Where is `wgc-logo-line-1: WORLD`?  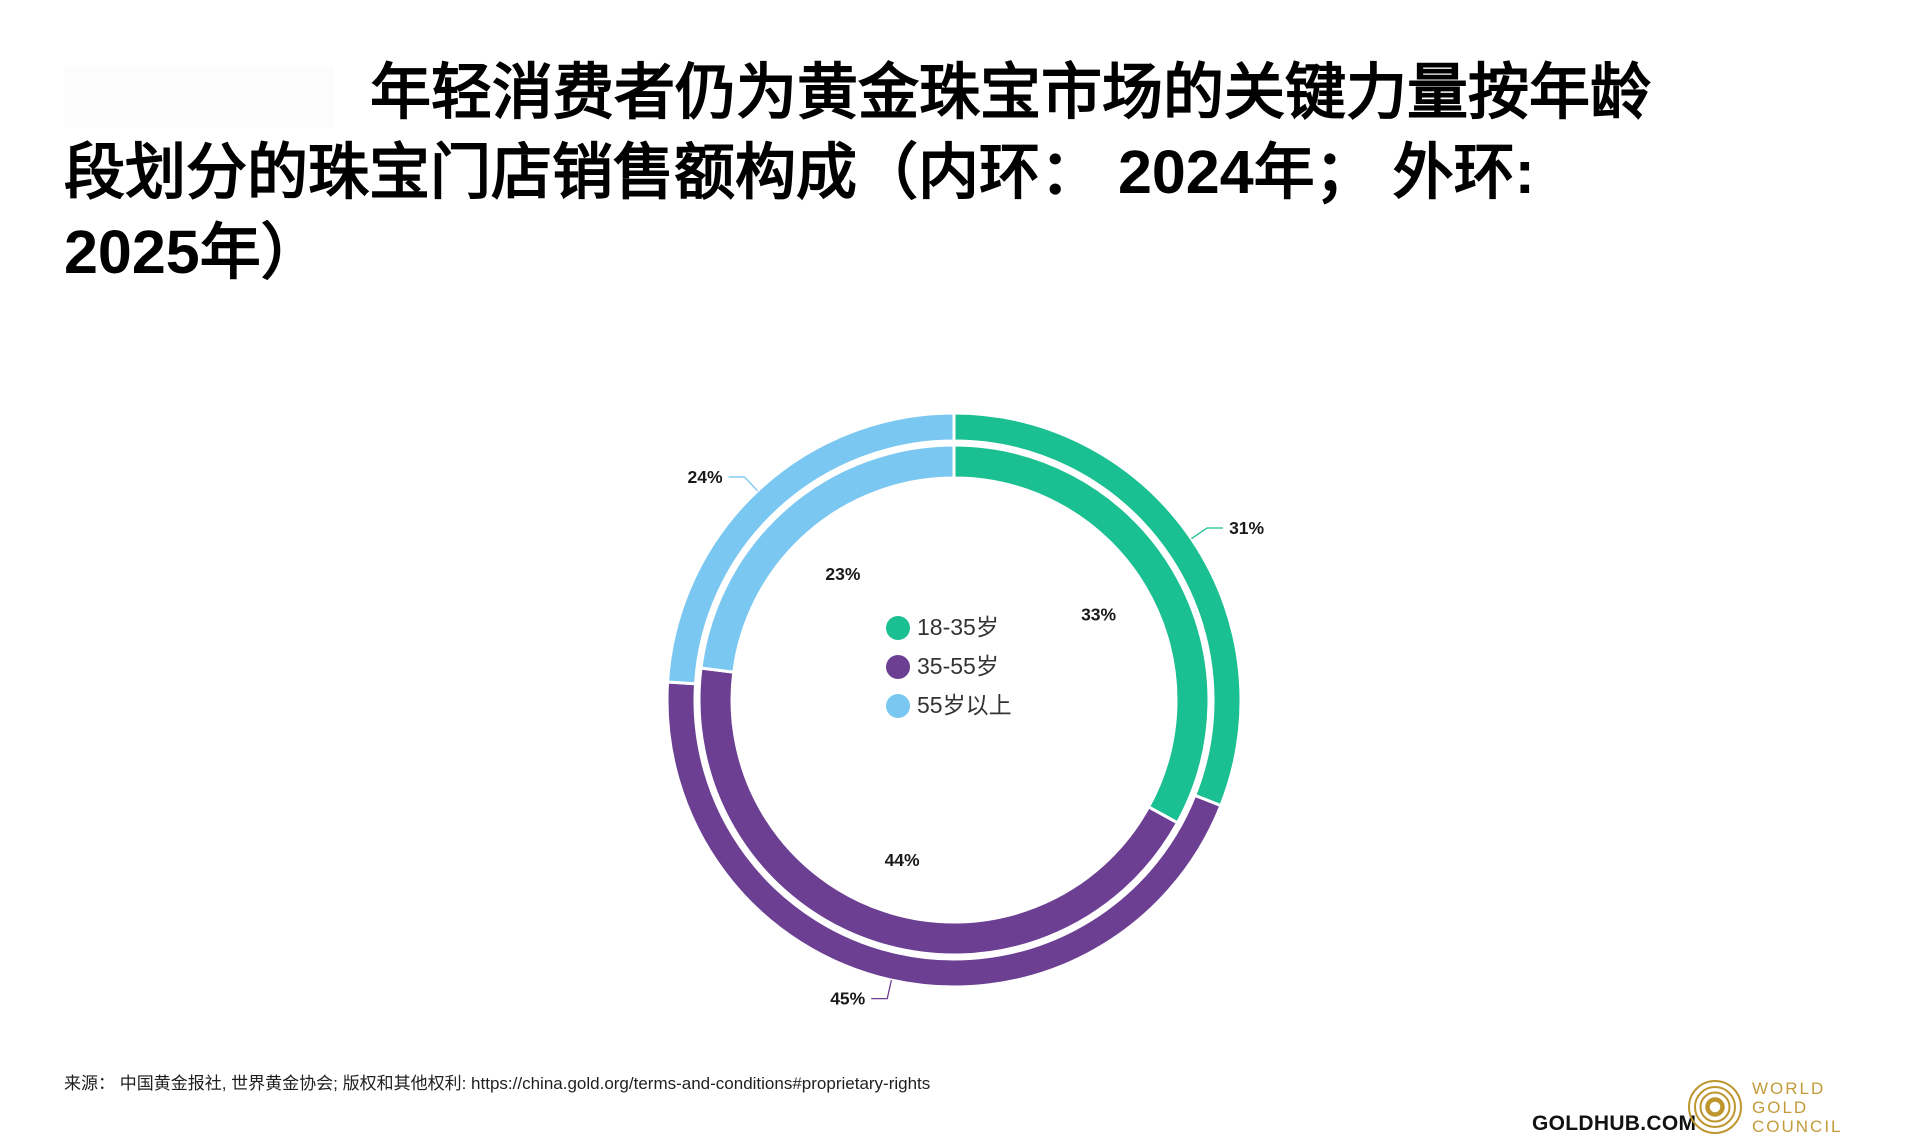 wgc-logo-line-1: WORLD is located at coordinates (1789, 1088).